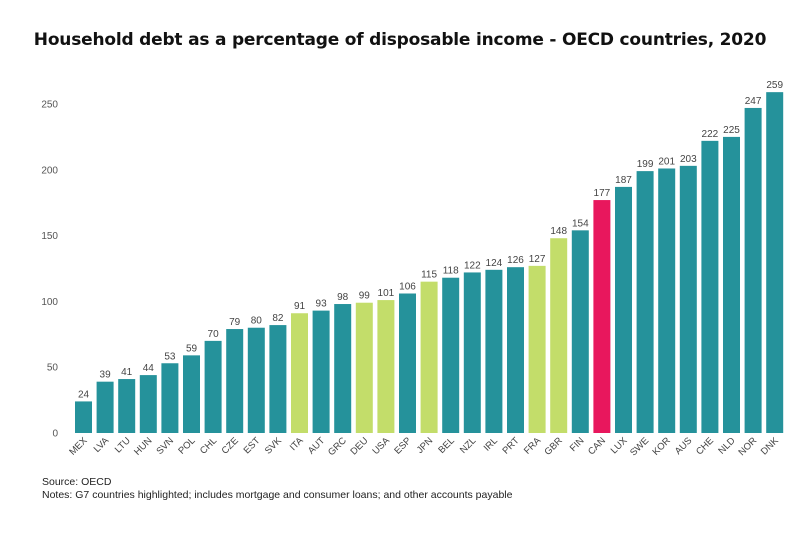  Describe the element at coordinates (645, 164) in the screenshot. I see `value-label-swe: 199` at that location.